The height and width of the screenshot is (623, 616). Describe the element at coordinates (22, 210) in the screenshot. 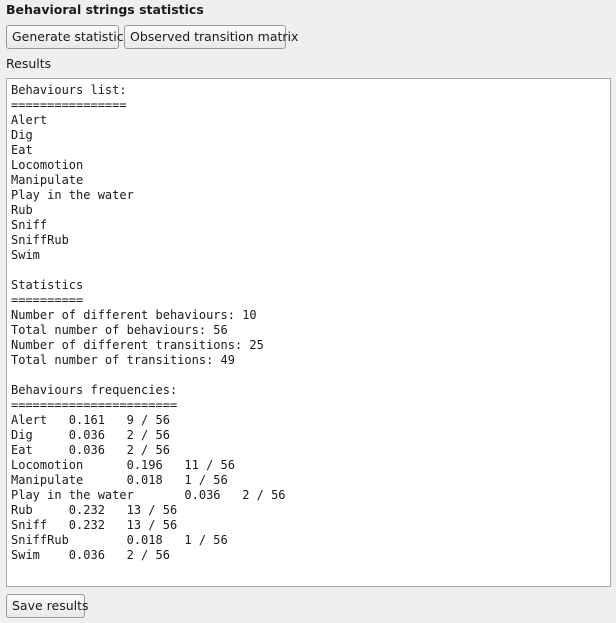

I see `results-line: Rub` at that location.